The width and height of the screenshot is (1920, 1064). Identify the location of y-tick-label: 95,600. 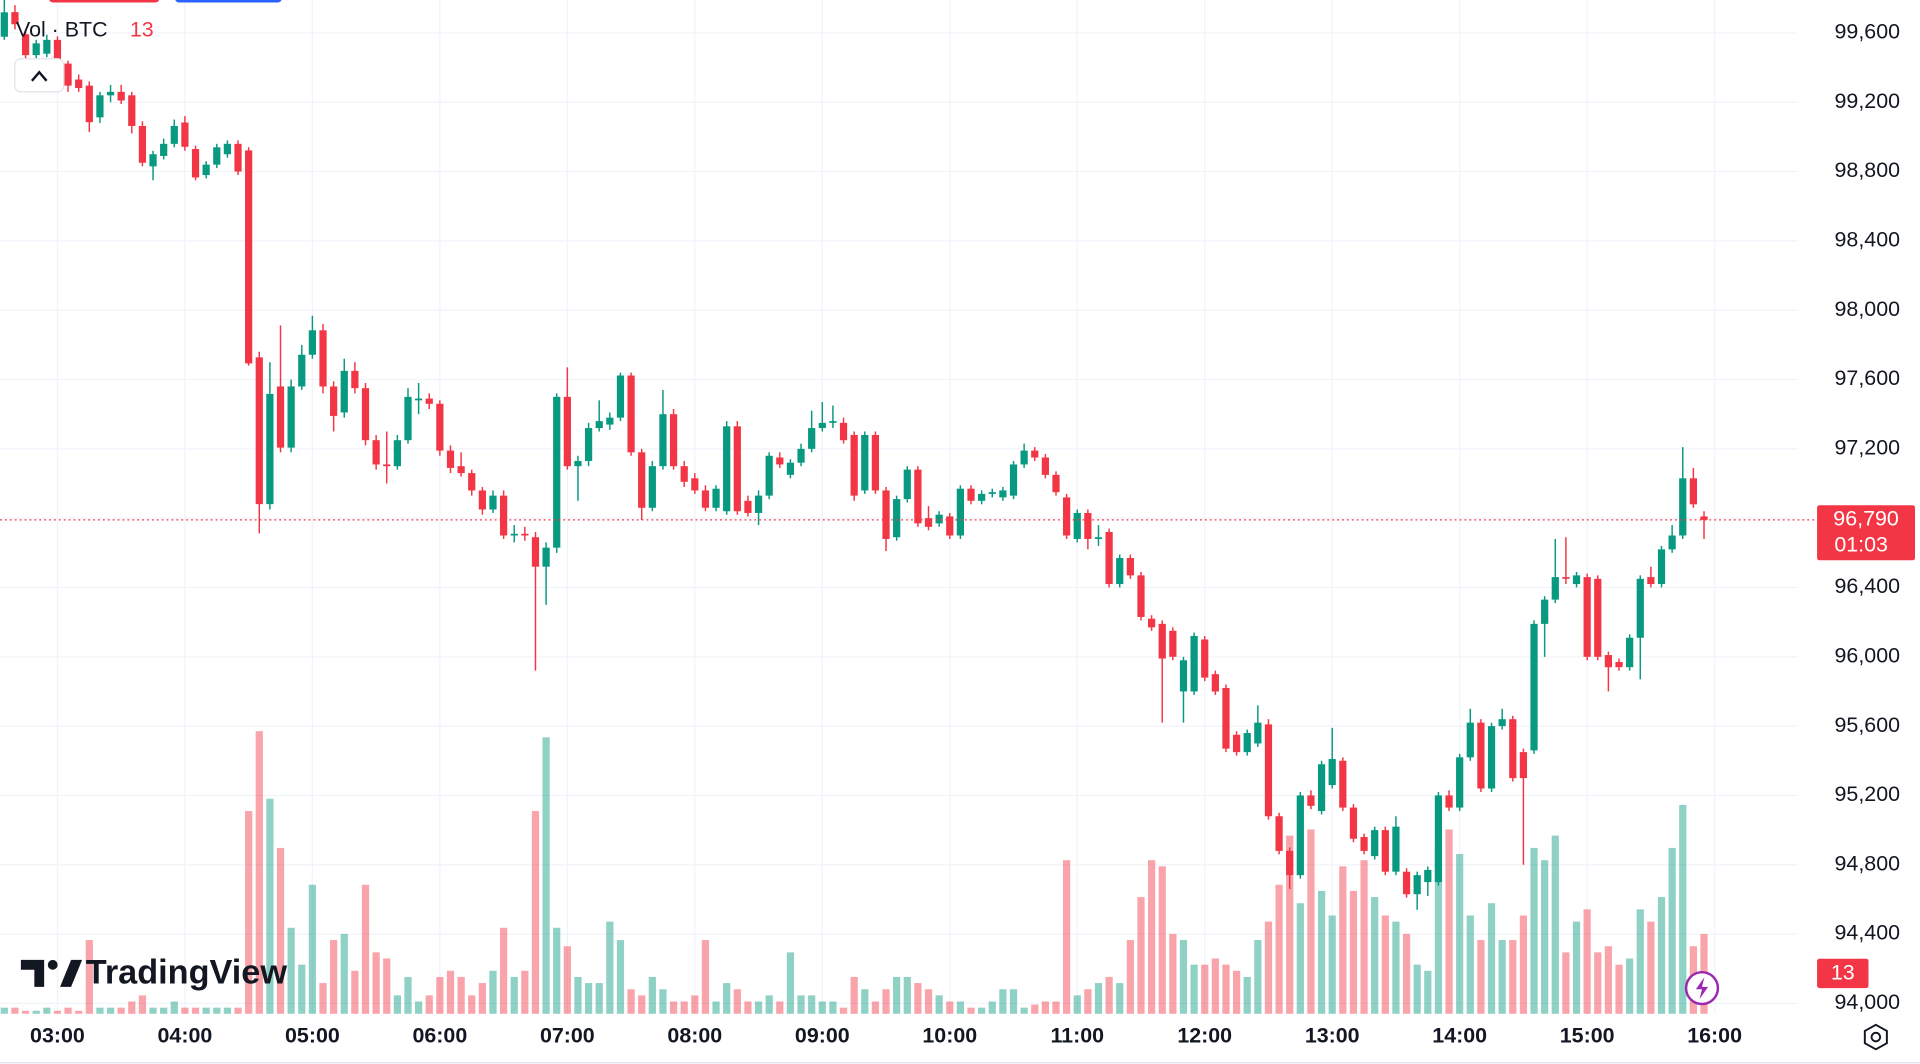
(1868, 725).